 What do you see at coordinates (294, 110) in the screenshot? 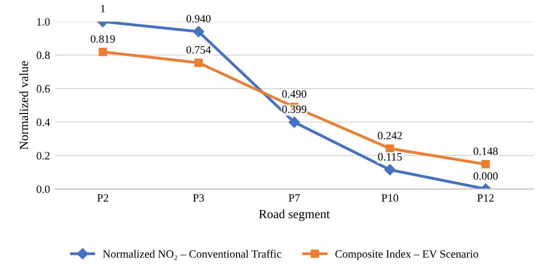
I see `data-label: 0.399` at bounding box center [294, 110].